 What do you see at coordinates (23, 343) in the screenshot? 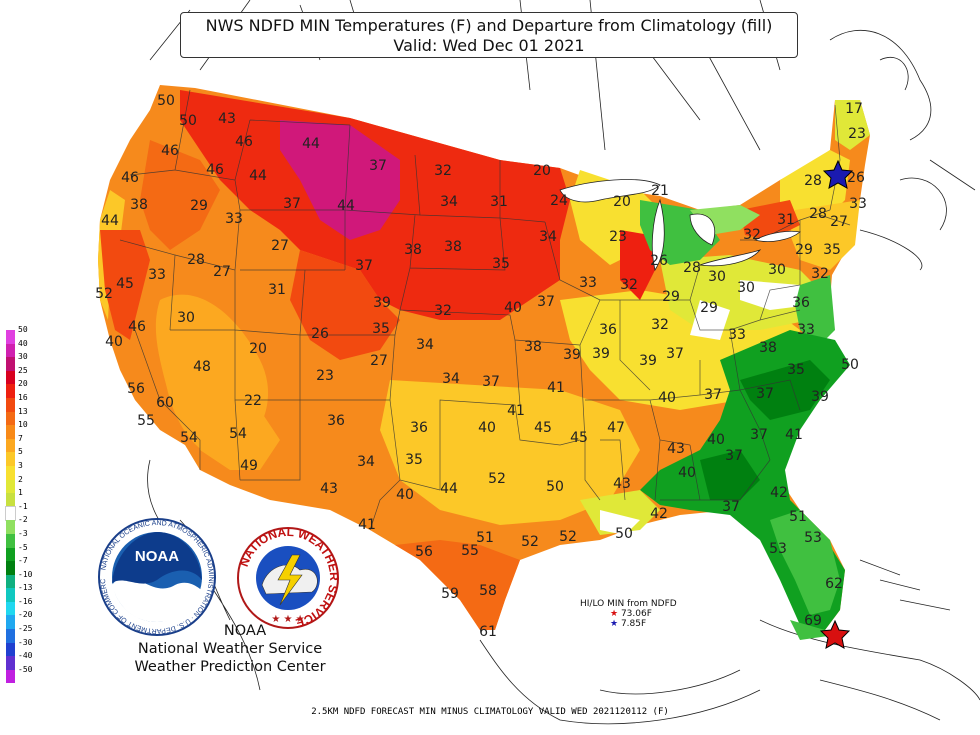
I see `legend-label: 40` at bounding box center [23, 343].